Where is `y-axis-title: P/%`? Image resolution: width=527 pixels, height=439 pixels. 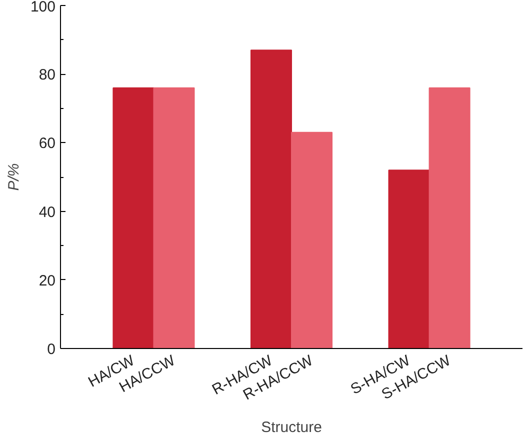 y-axis-title: P/% is located at coordinates (13, 177).